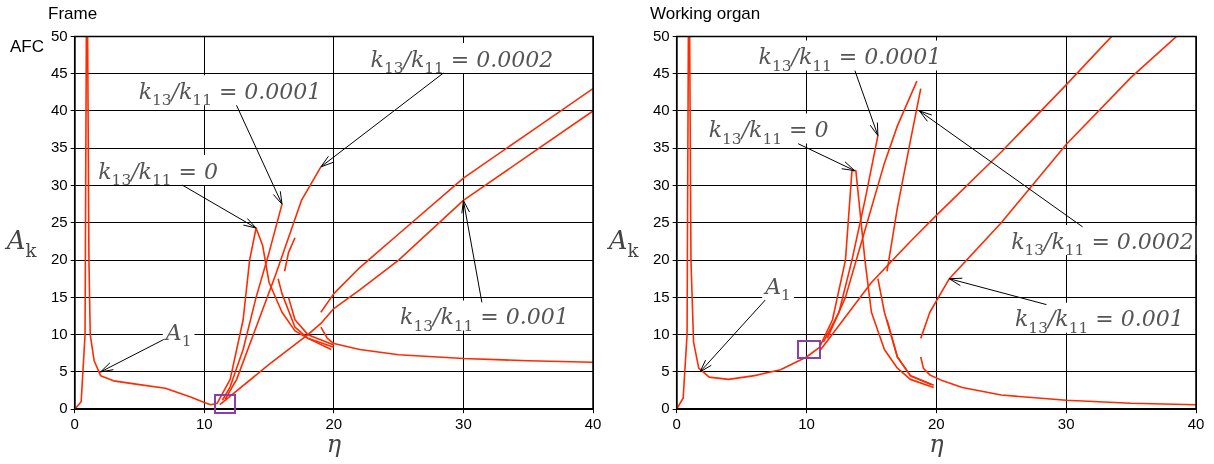 The width and height of the screenshot is (1214, 464). I want to click on chart-title: Working organ, so click(705, 13).